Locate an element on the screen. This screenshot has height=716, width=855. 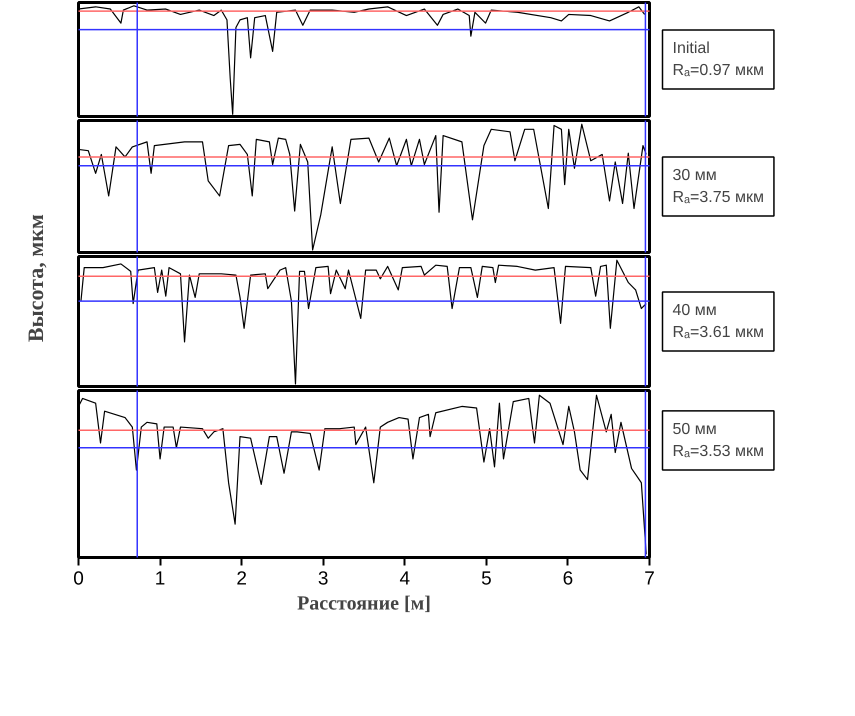
x-tick-label: 7 is located at coordinates (649, 579).